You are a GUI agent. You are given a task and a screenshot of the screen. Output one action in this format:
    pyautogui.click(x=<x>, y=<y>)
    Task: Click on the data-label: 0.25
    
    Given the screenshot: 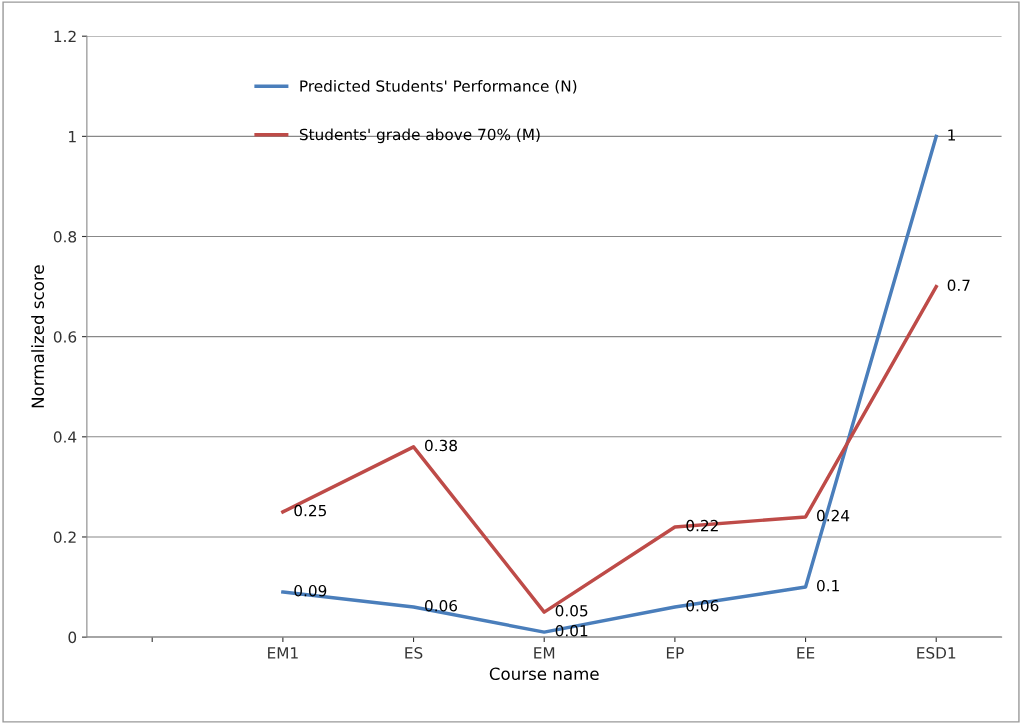 What is the action you would take?
    pyautogui.click(x=310, y=510)
    